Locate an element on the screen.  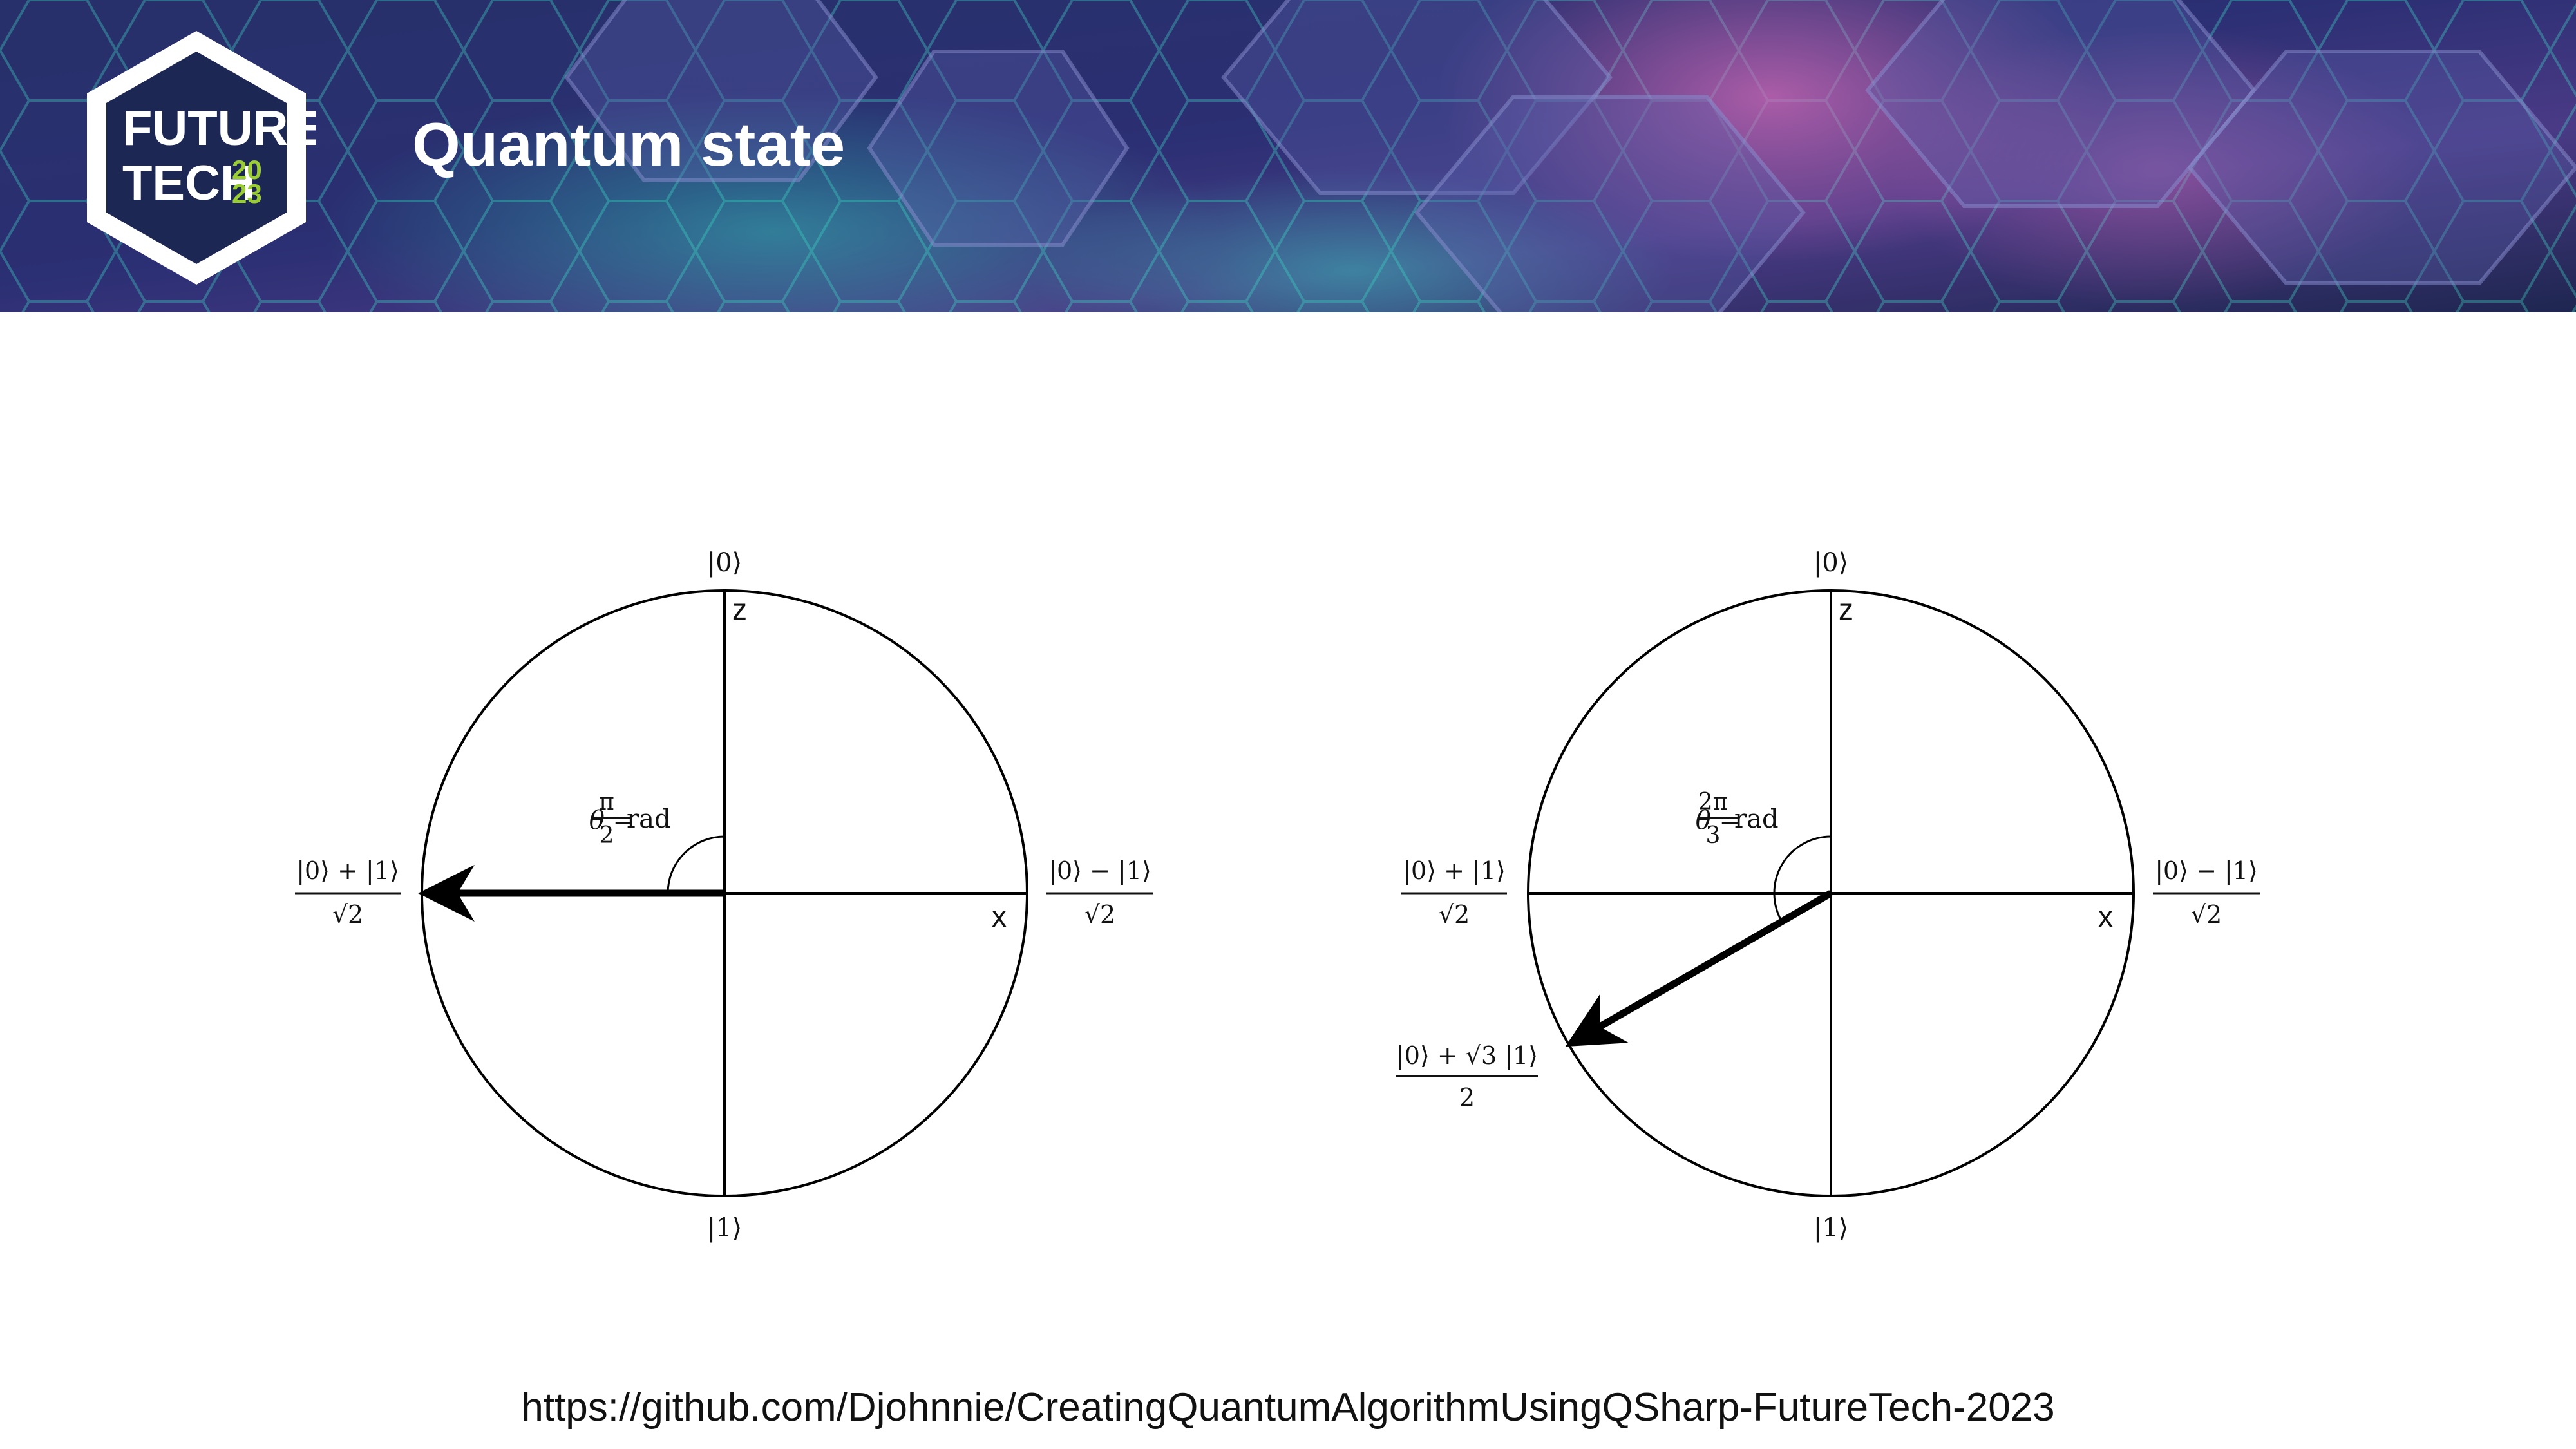
vector-label-numerator: |0⟩ + √3 |1⟩ is located at coordinates (1467, 1055).